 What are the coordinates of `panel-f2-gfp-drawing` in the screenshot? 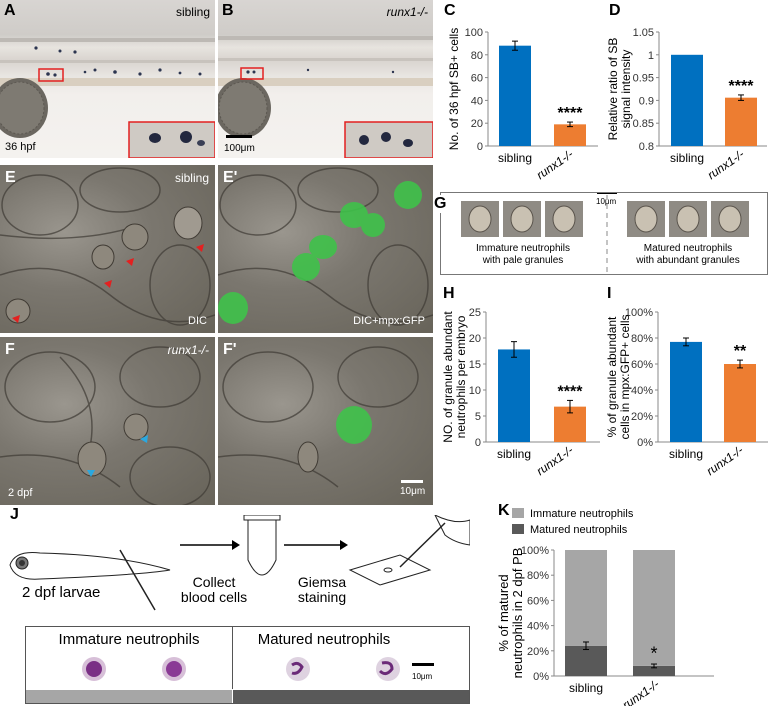 It's located at (320, 417).